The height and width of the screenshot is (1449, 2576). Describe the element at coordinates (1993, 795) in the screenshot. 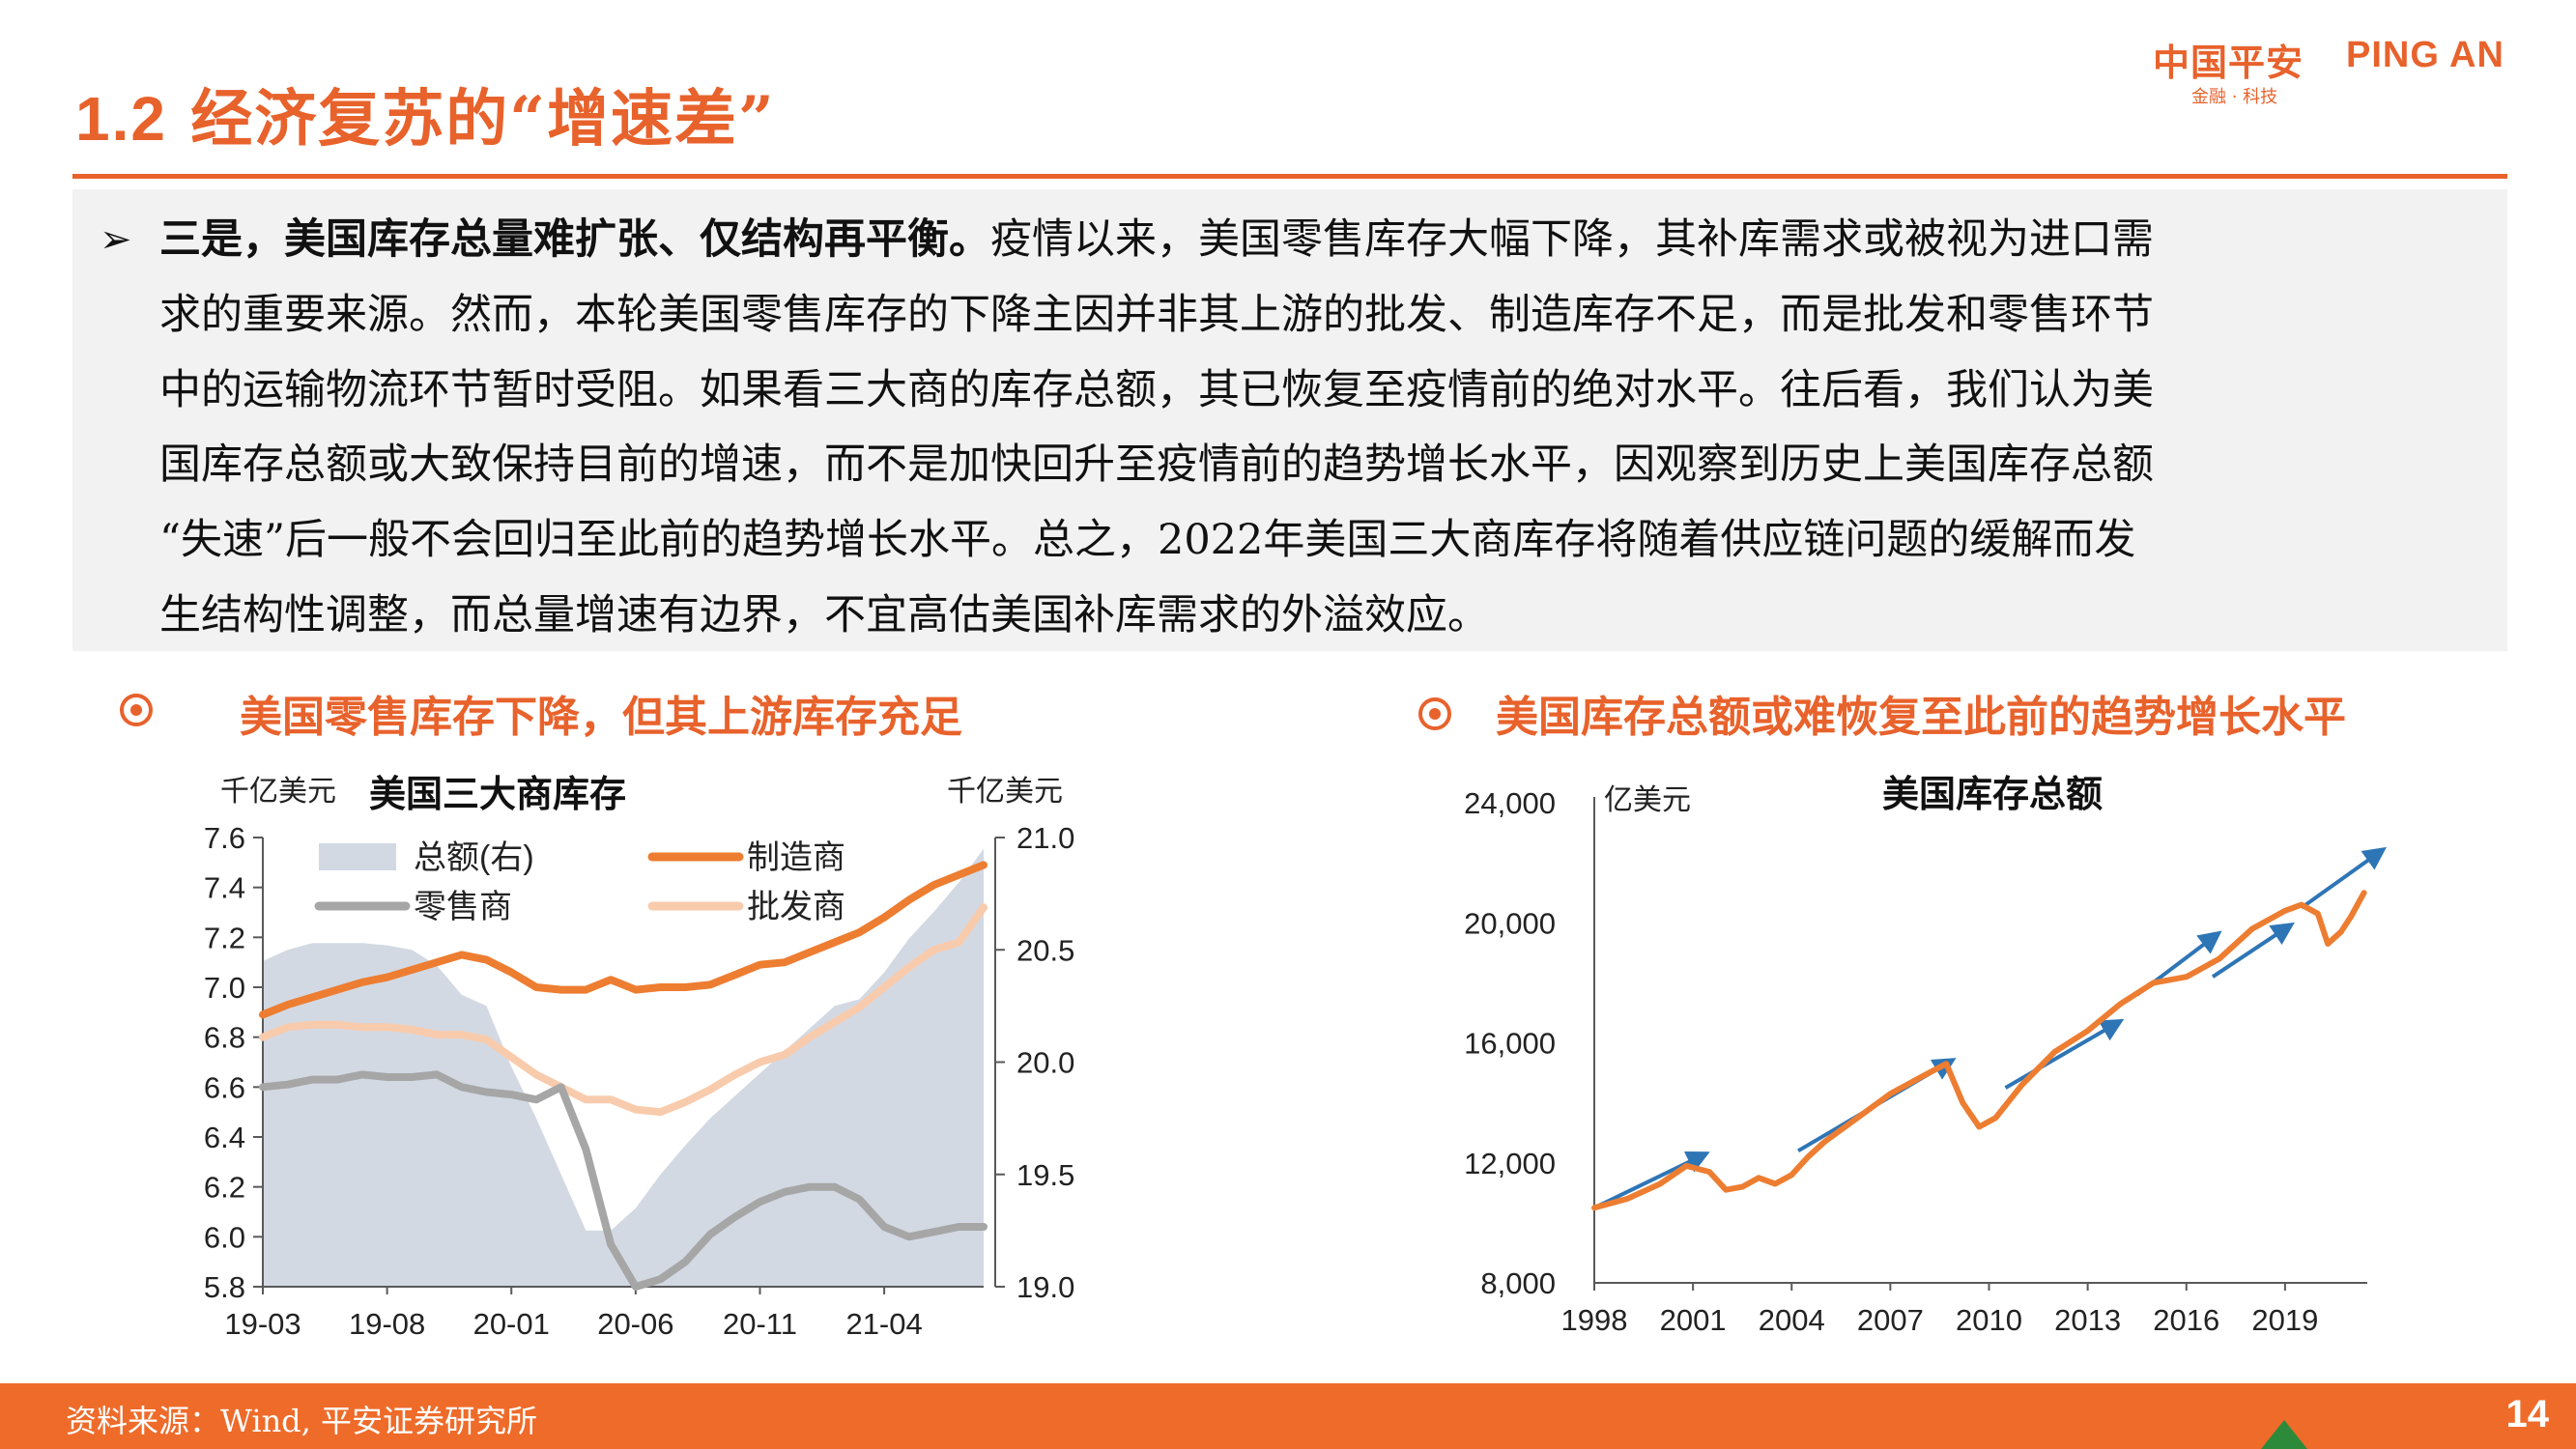

I see `chart-title: 美国库存总额` at that location.